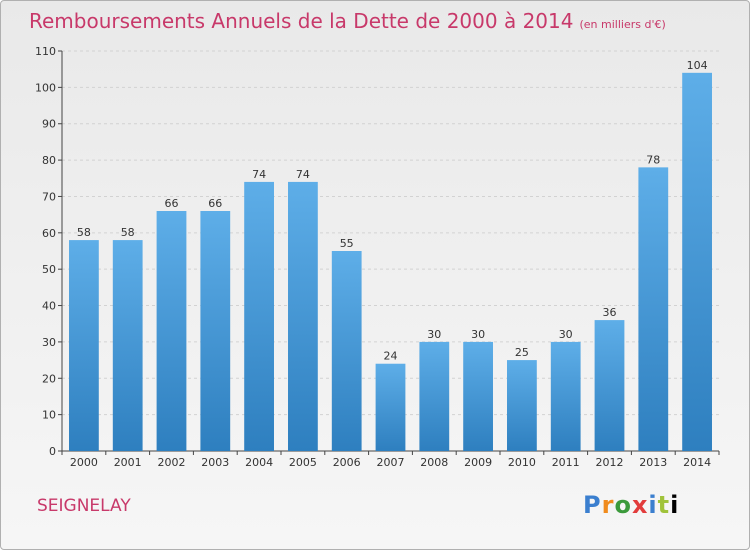  What do you see at coordinates (347, 243) in the screenshot?
I see `data-label: 55` at bounding box center [347, 243].